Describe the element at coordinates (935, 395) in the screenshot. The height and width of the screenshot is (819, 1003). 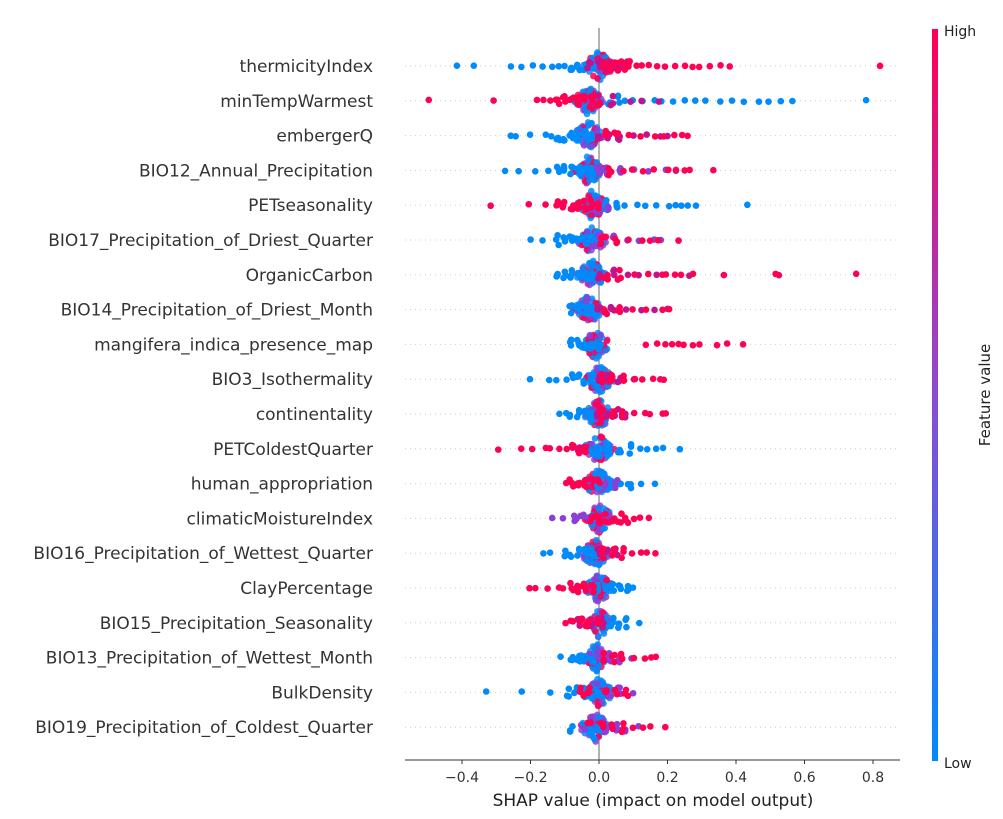
I see `colorbar` at that location.